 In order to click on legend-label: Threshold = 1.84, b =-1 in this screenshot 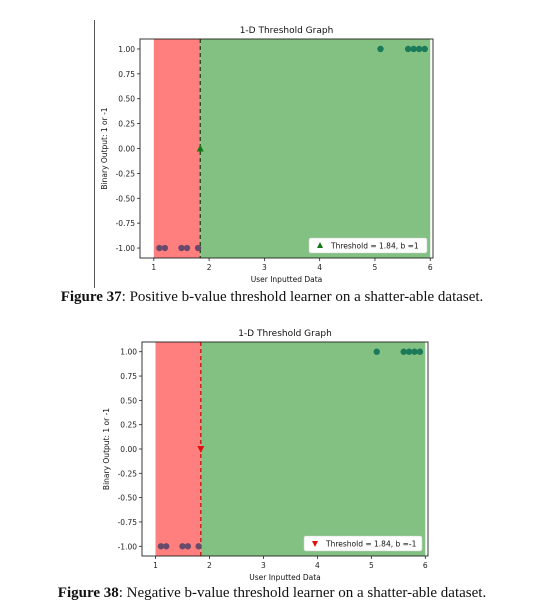, I will do `click(371, 544)`.